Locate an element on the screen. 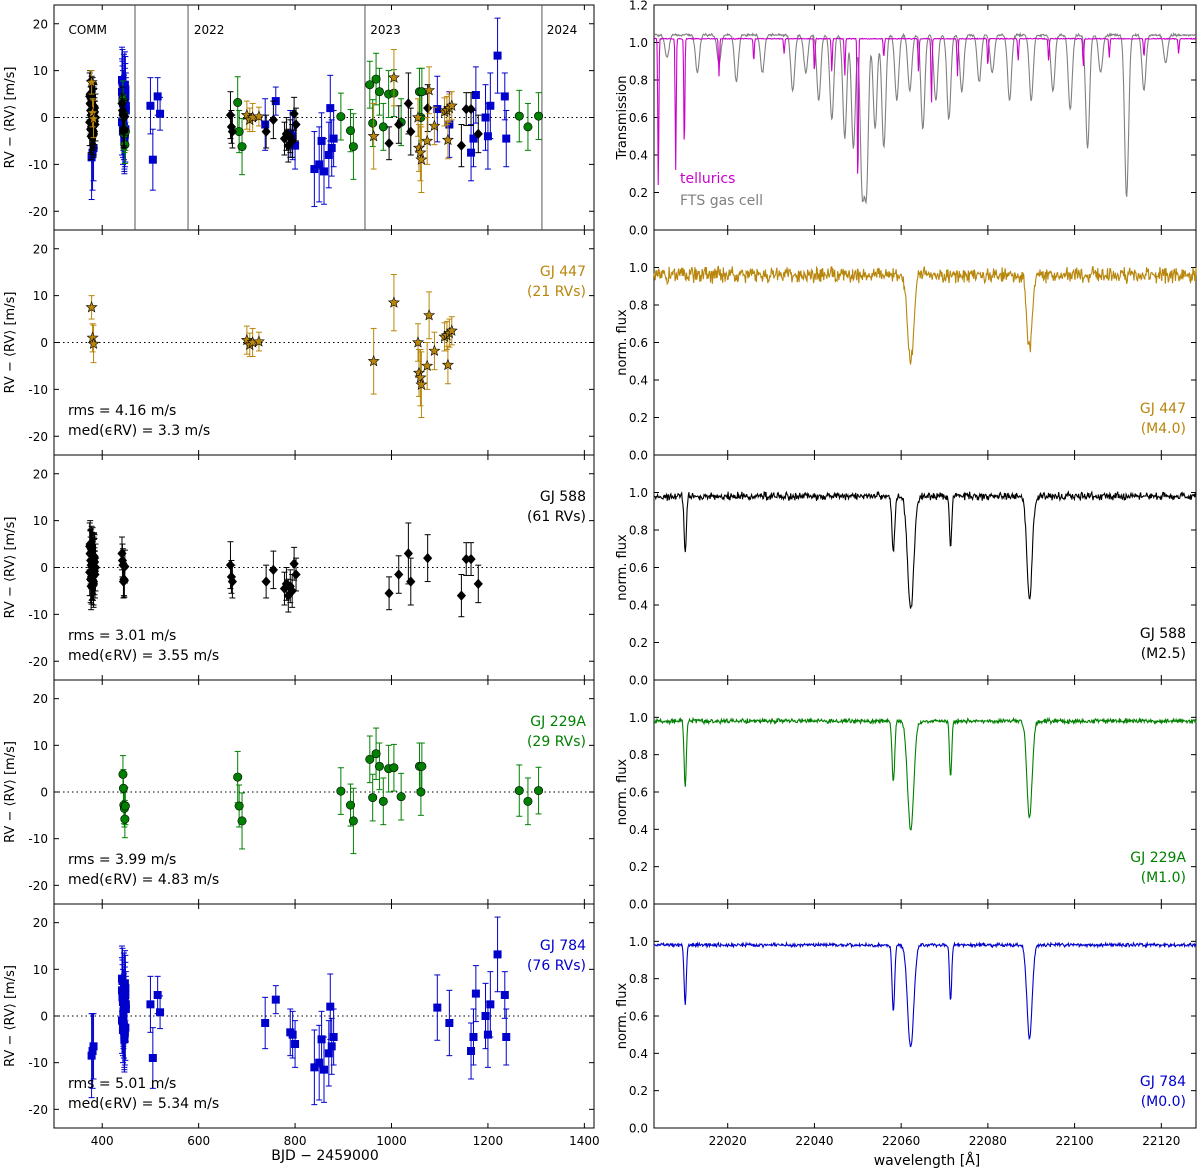 The image size is (1200, 1172). spec-panel-3-frame is located at coordinates (925, 792).